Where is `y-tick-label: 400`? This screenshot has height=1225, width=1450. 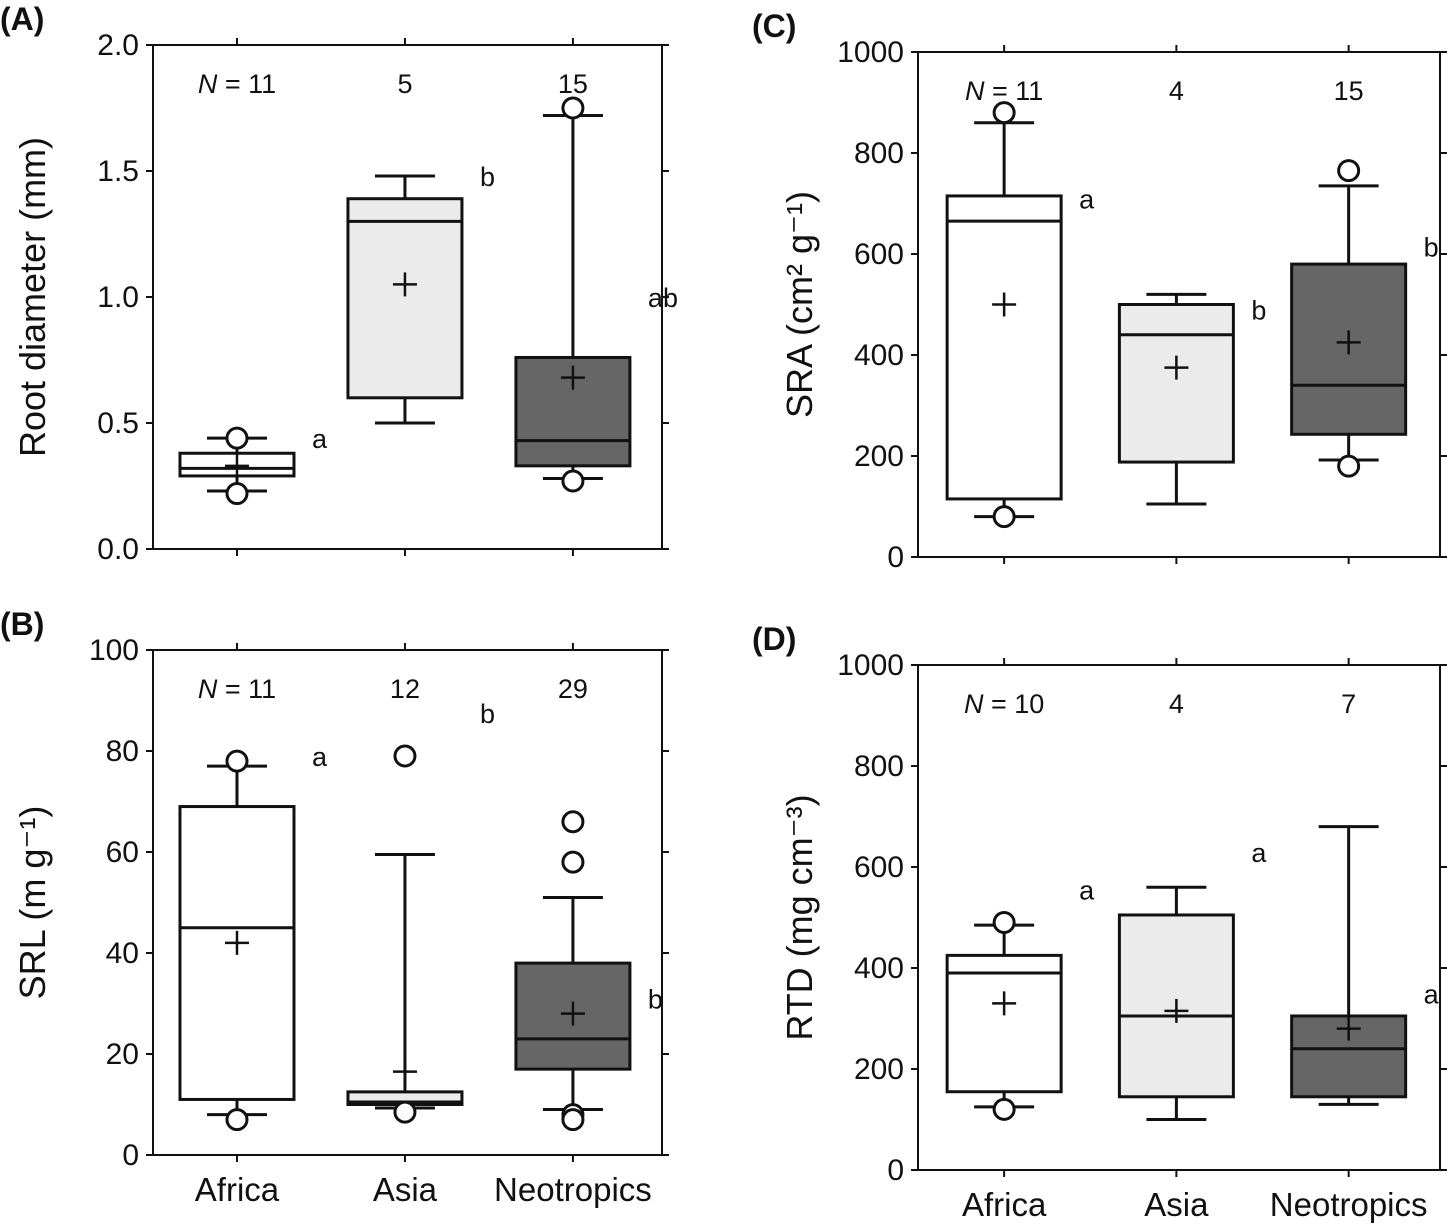 y-tick-label: 400 is located at coordinates (879, 968).